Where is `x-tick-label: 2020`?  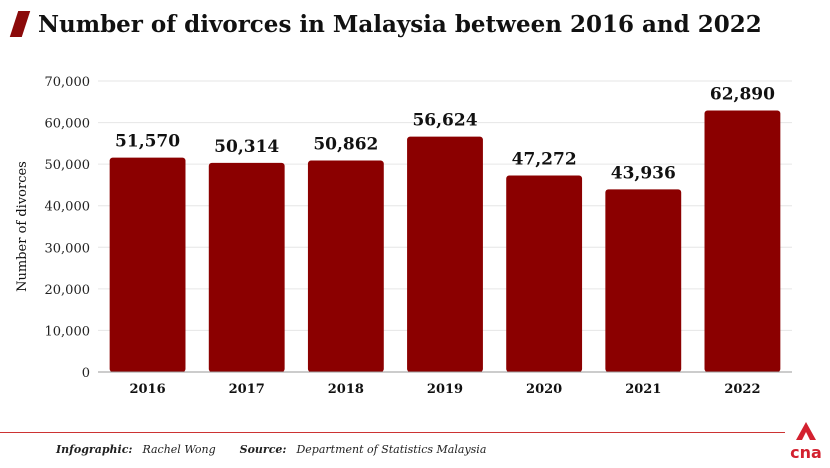
x-tick-label: 2020 is located at coordinates (544, 389).